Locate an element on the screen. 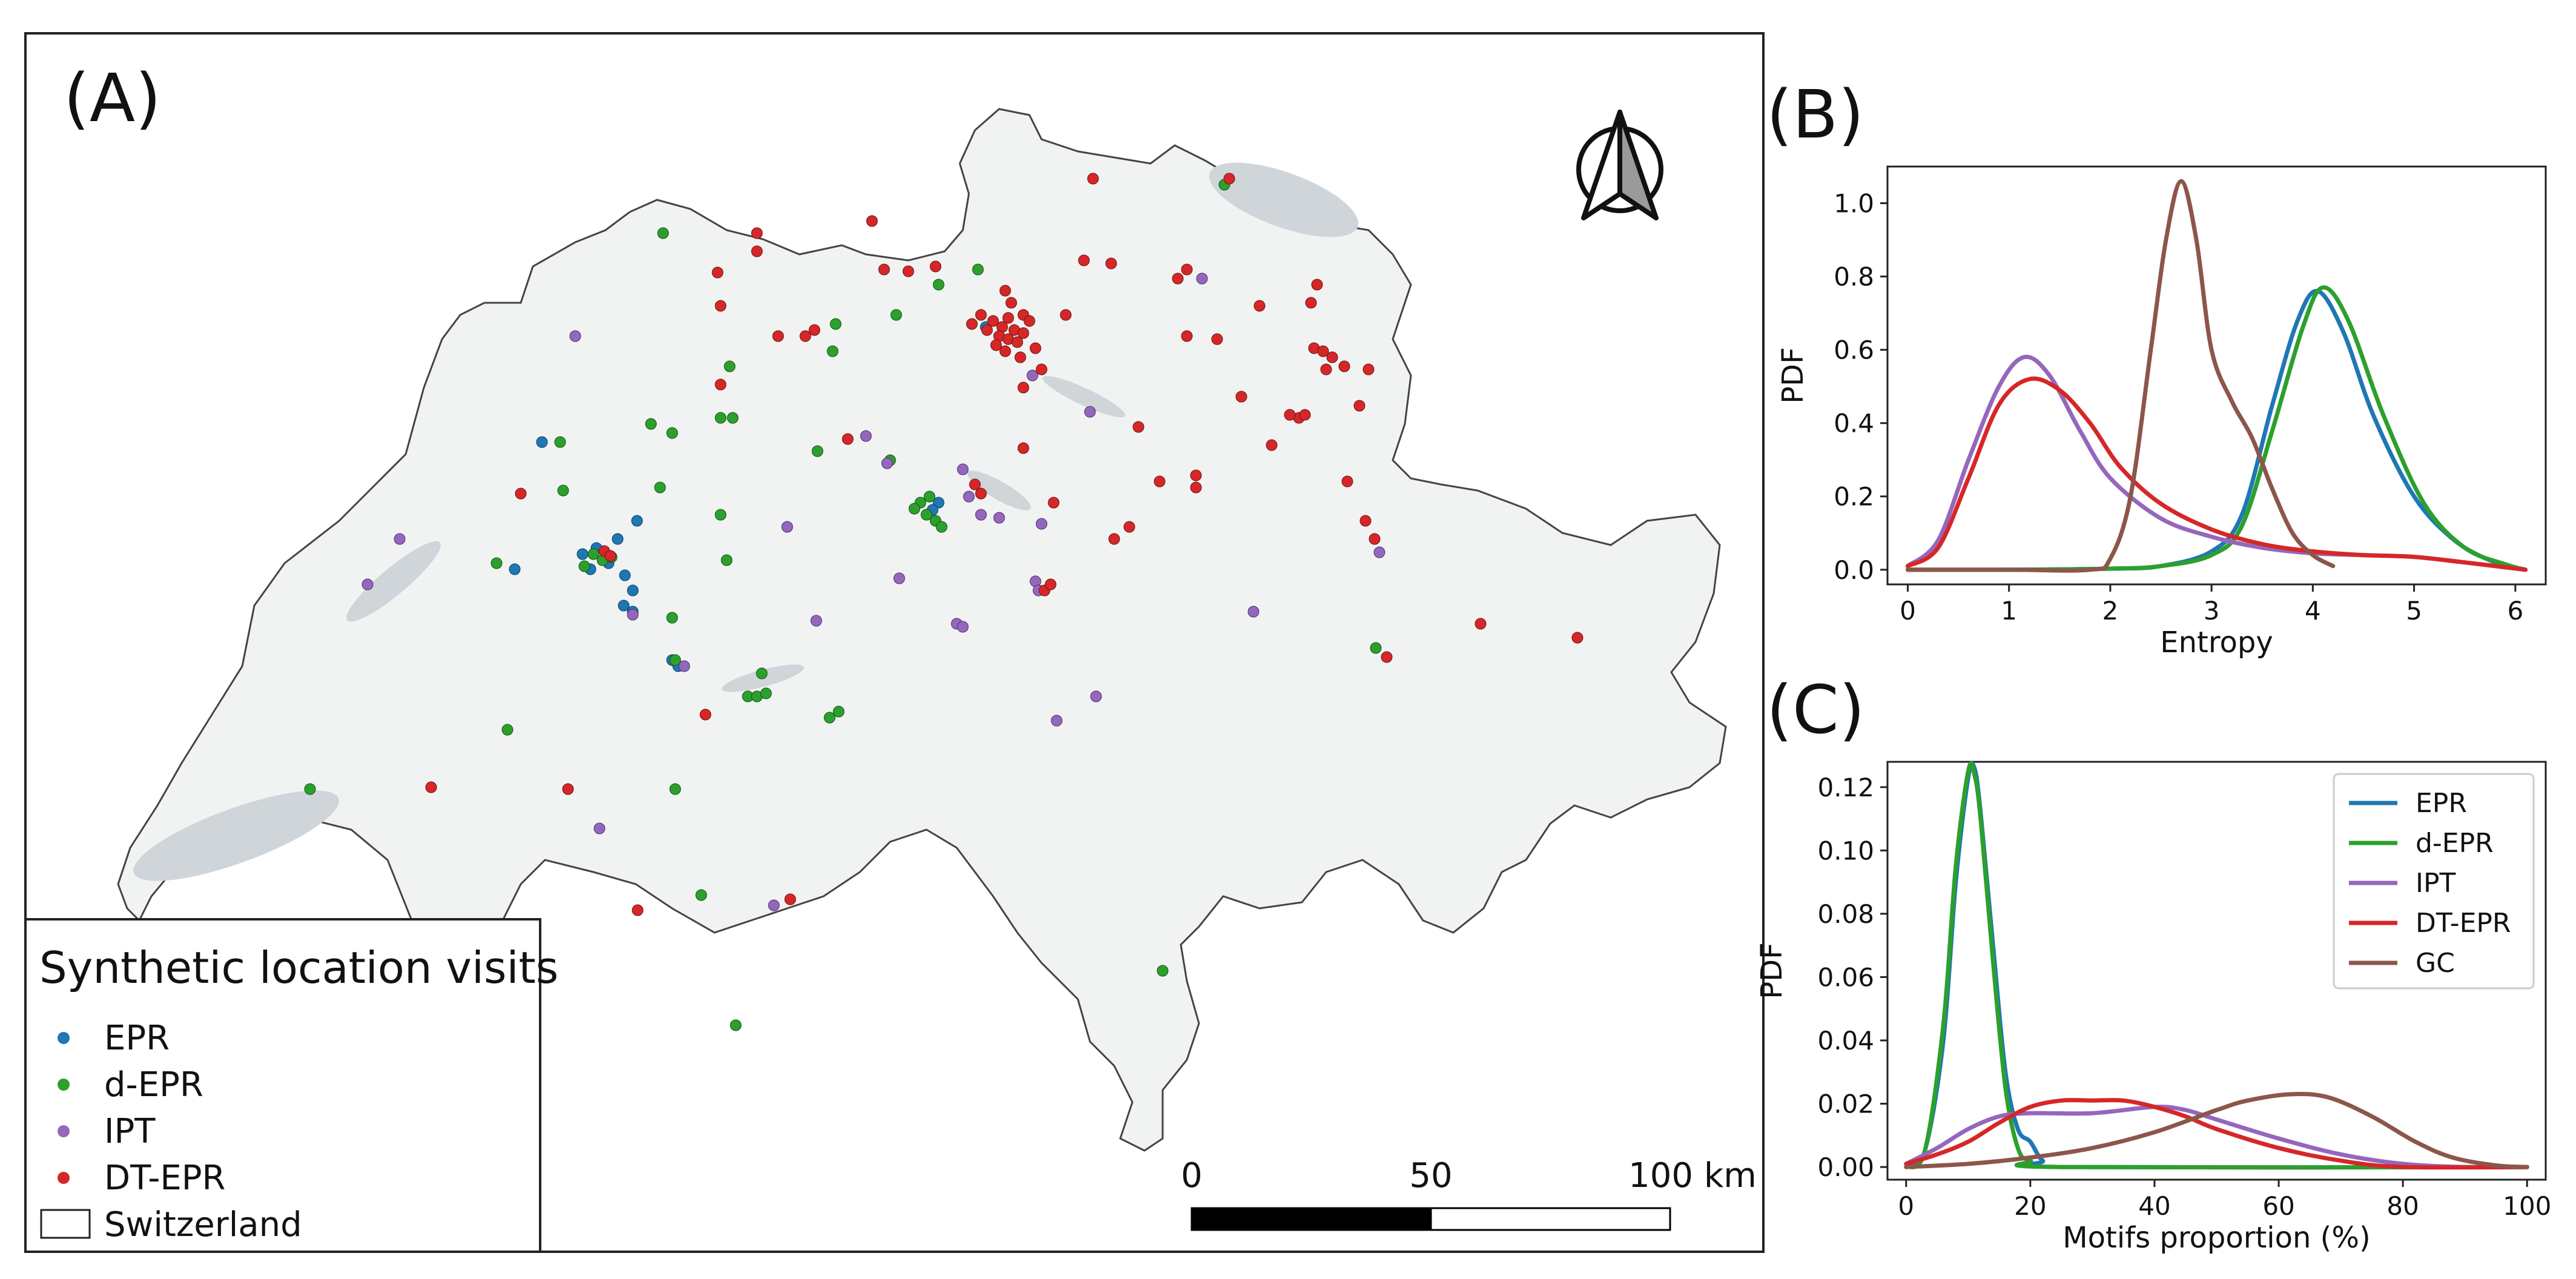 The image size is (2576, 1279). x-tick-label: 3 is located at coordinates (2212, 611).